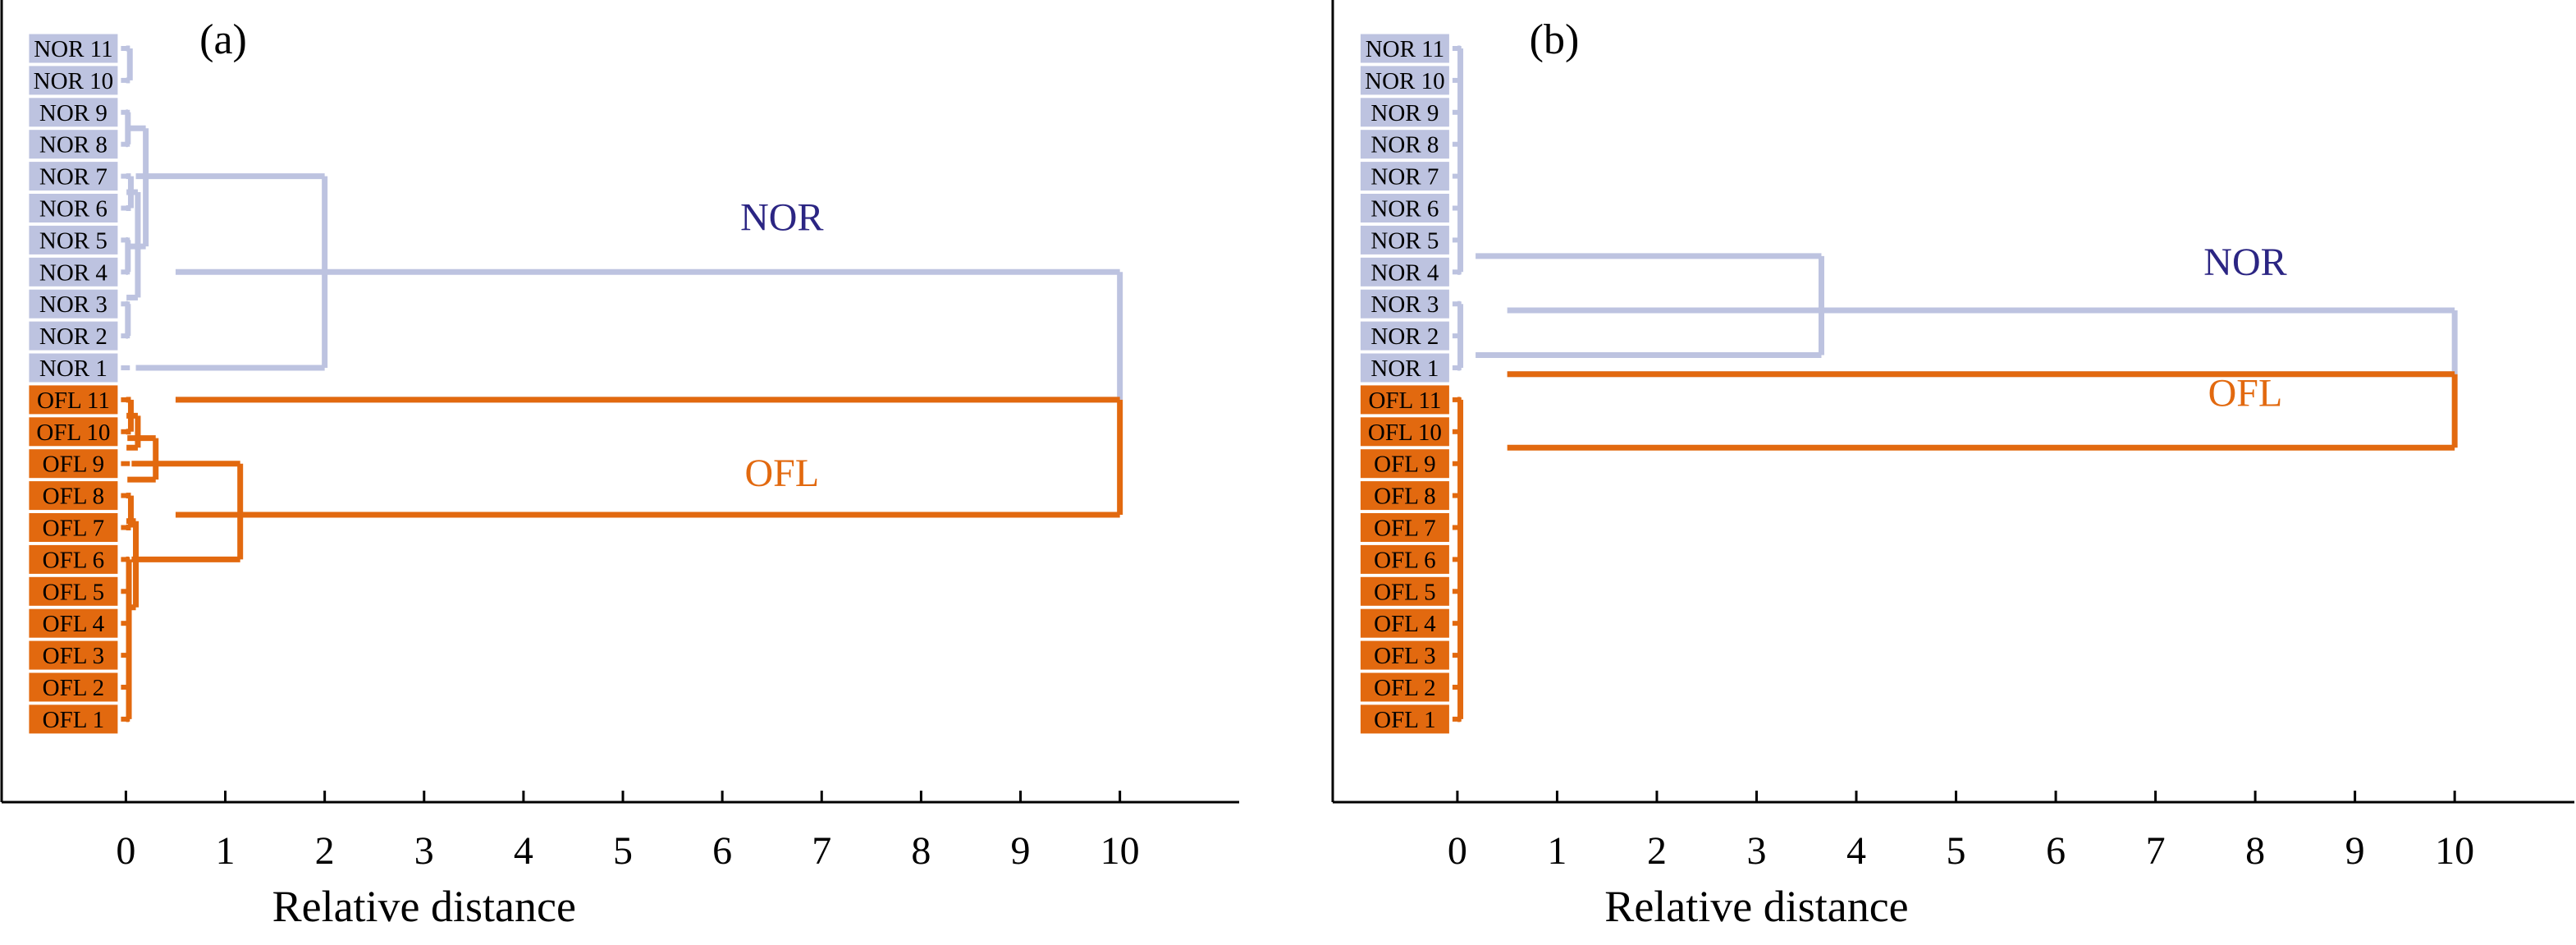 Image resolution: width=2576 pixels, height=945 pixels. What do you see at coordinates (2454, 851) in the screenshot?
I see `panel-b-tick-label-10: 10` at bounding box center [2454, 851].